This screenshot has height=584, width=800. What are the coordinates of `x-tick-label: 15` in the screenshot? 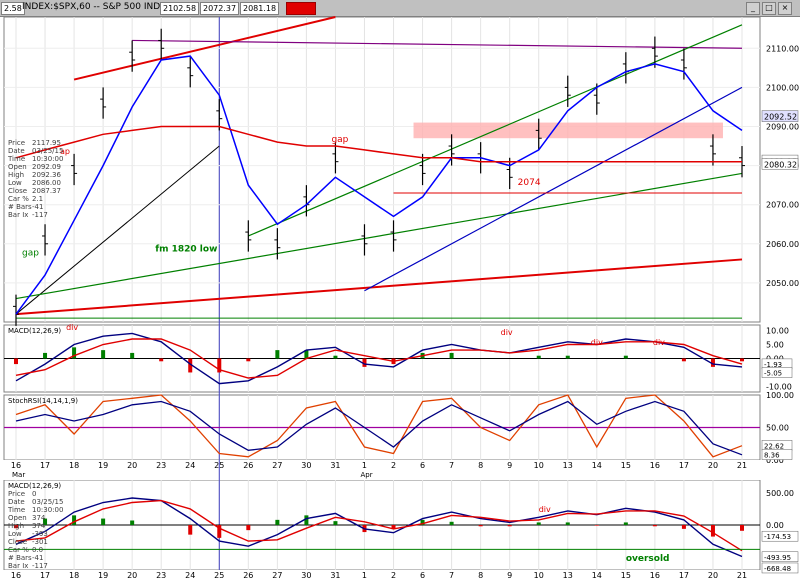 It's located at (626, 465).